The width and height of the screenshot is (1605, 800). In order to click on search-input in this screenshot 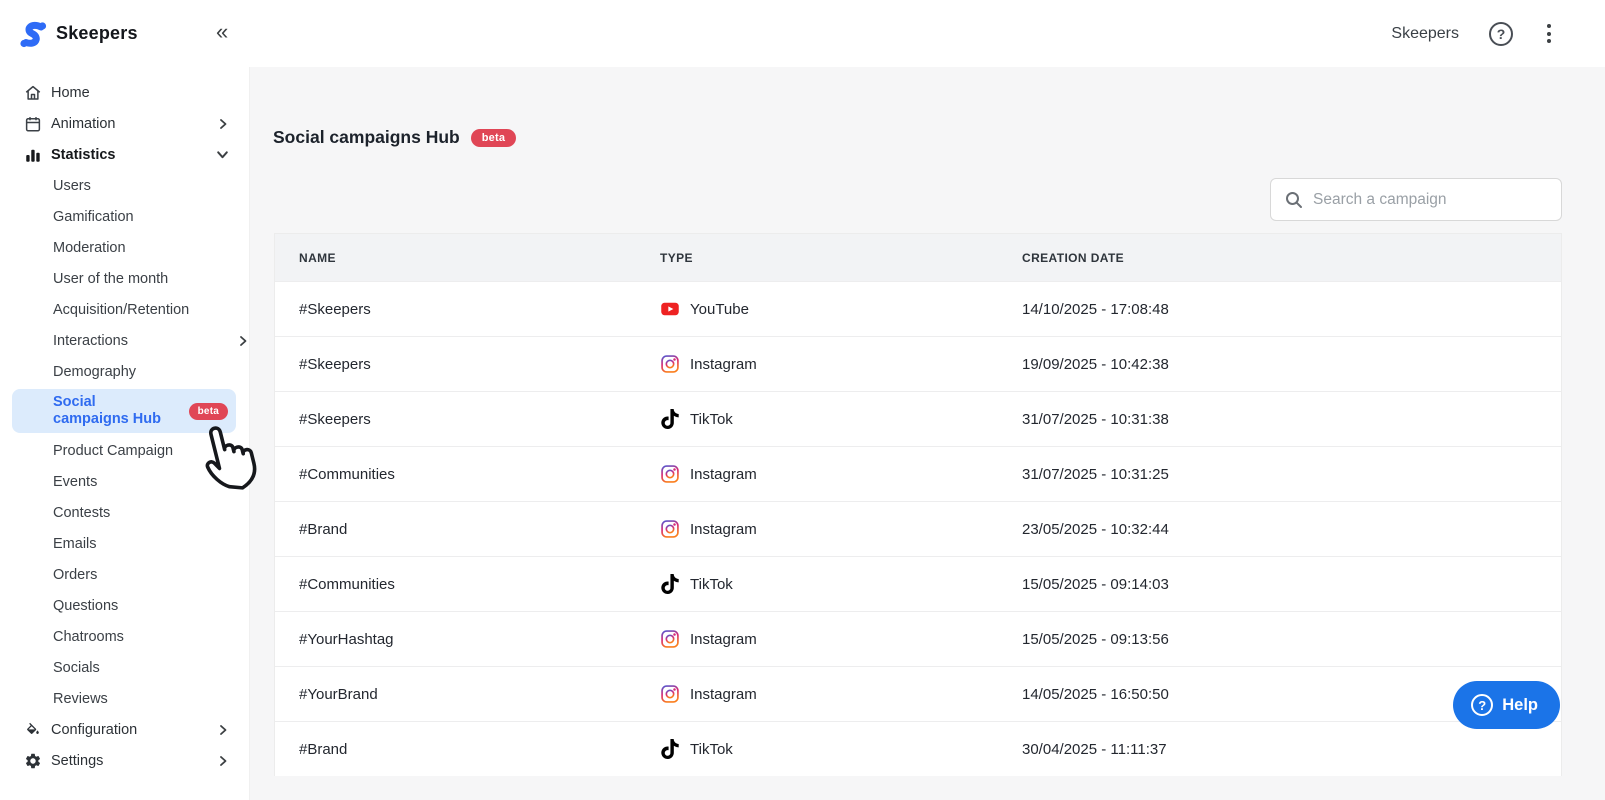, I will do `click(1430, 199)`.